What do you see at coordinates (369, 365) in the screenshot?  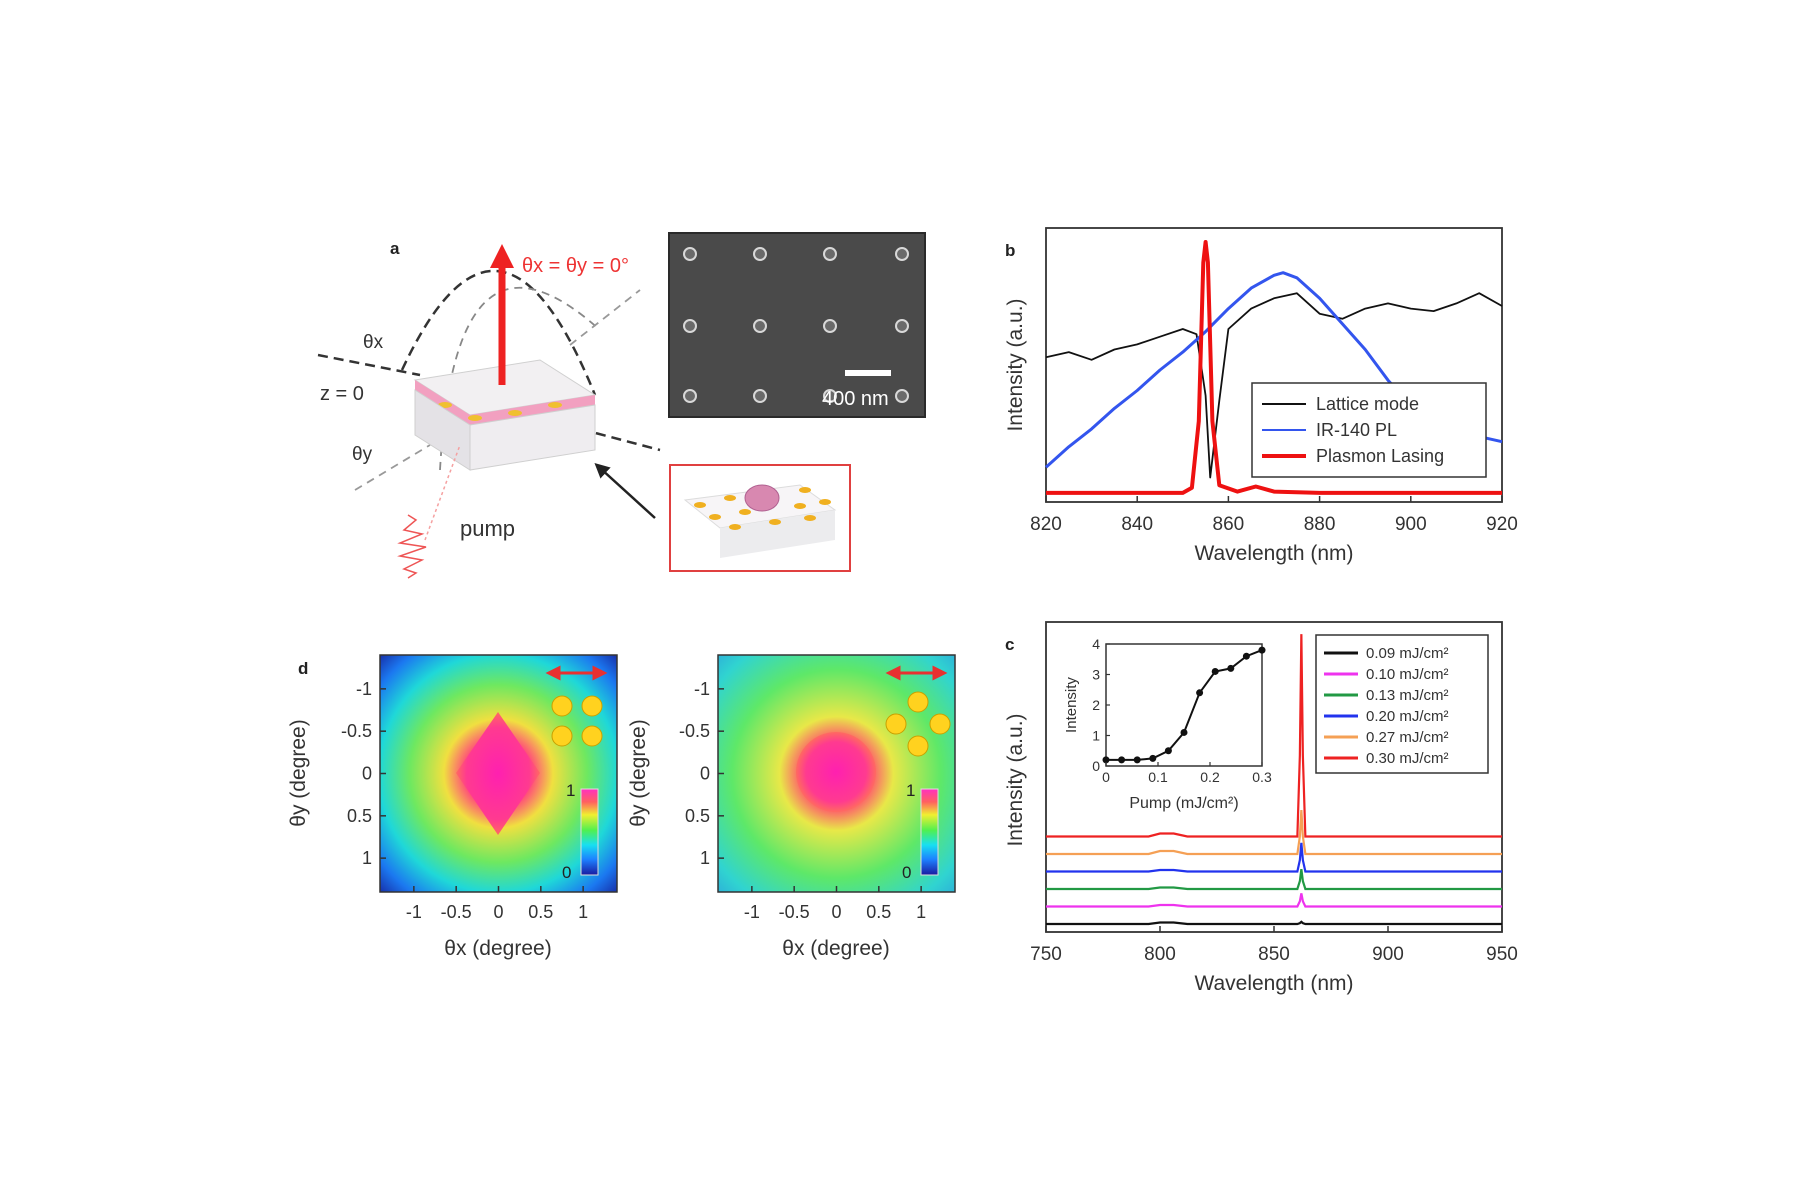 I see `axis-x-dashed` at bounding box center [369, 365].